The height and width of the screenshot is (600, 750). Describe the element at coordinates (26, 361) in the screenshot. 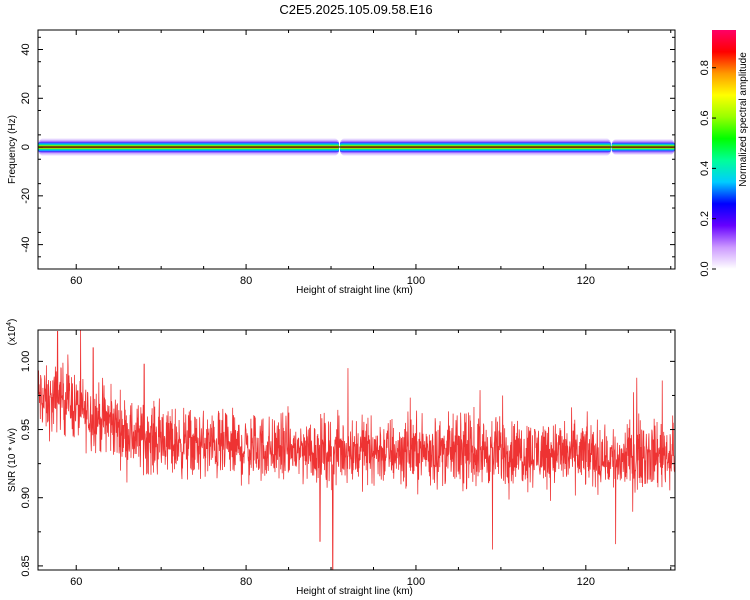

I see `snr-y-tick-label: 1.00` at that location.